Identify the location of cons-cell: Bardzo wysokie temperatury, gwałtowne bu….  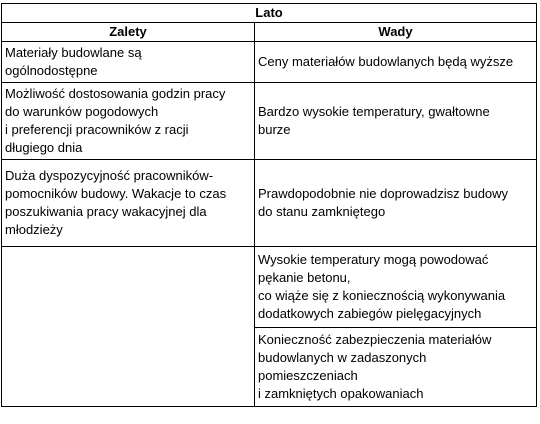
(395, 121).